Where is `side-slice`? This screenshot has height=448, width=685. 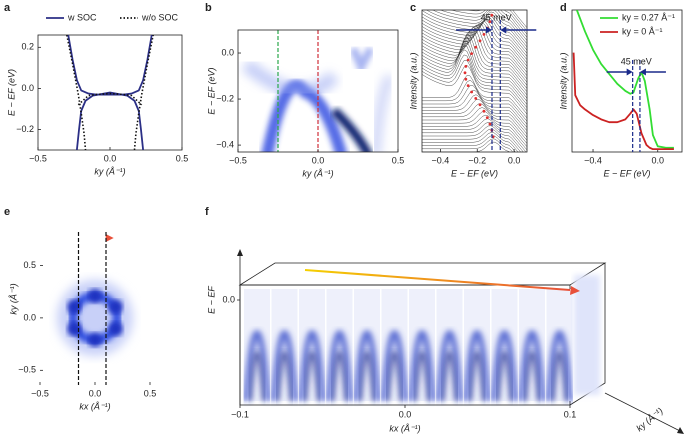 side-slice is located at coordinates (587, 335).